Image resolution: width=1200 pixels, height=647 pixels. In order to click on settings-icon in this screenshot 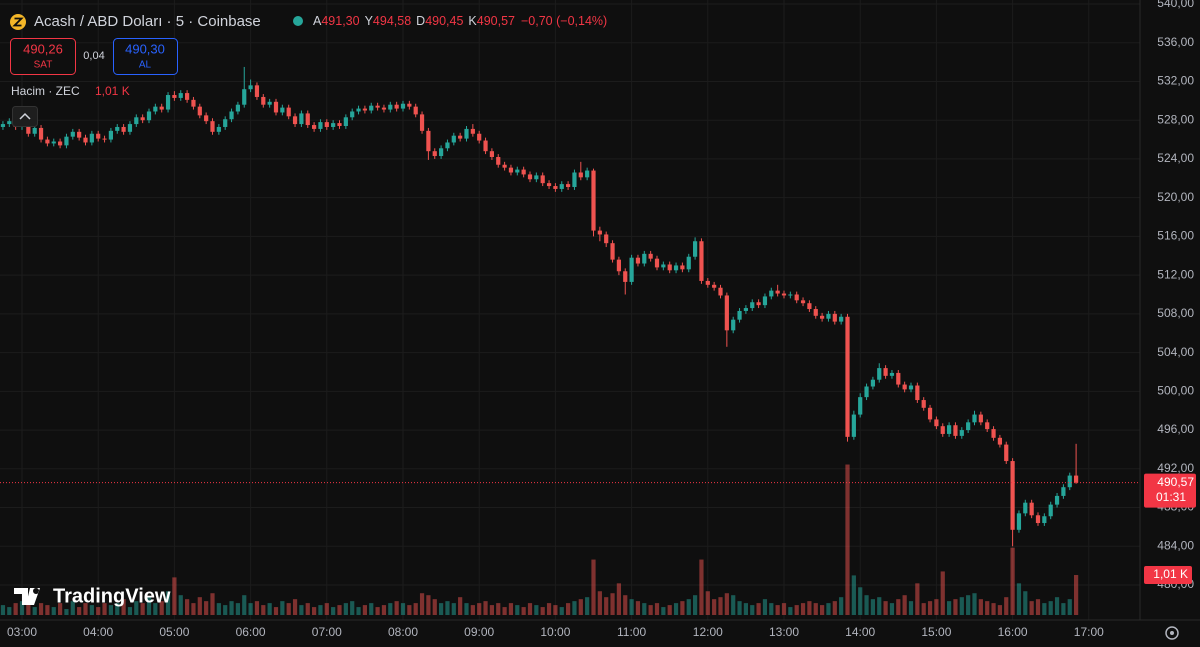, I will do `click(1172, 633)`.